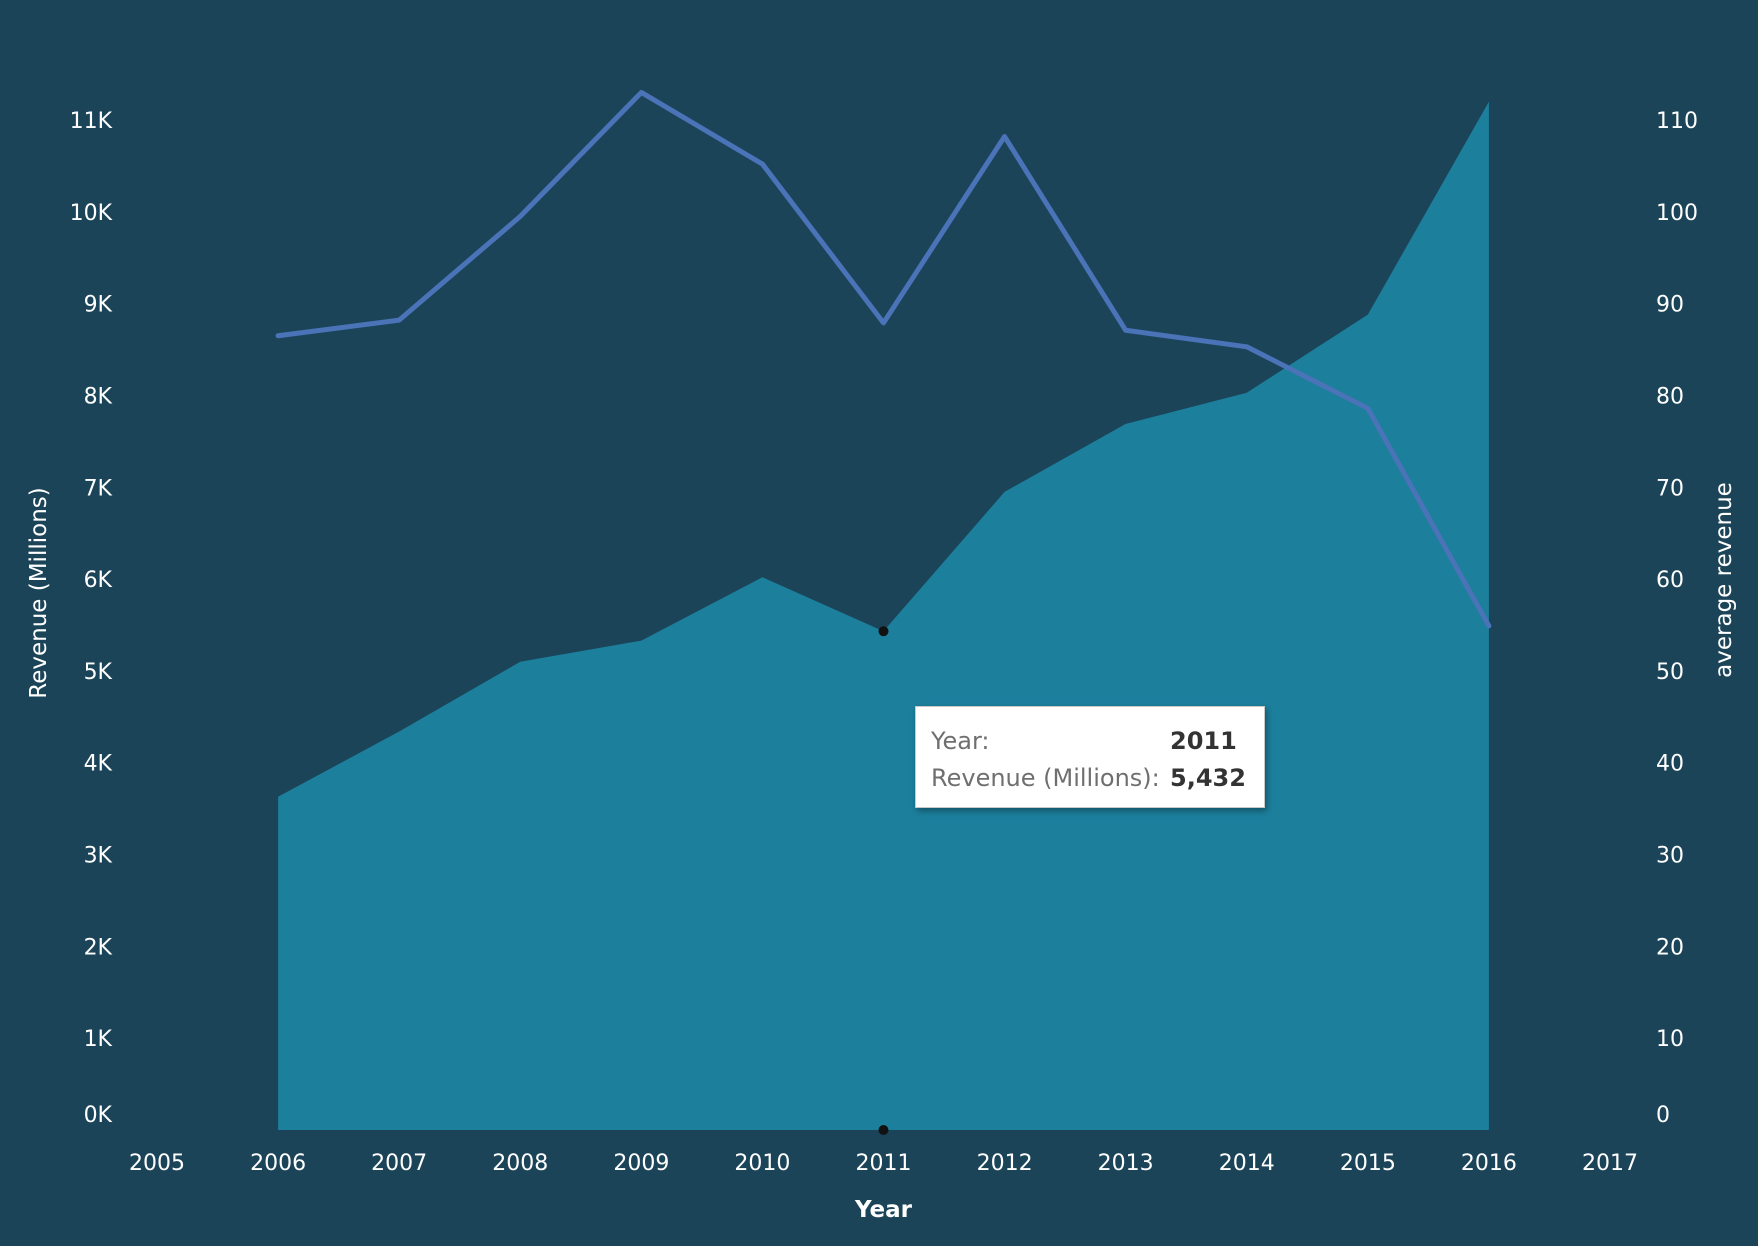  Describe the element at coordinates (520, 1163) in the screenshot. I see `x-tick-label: 2008` at that location.